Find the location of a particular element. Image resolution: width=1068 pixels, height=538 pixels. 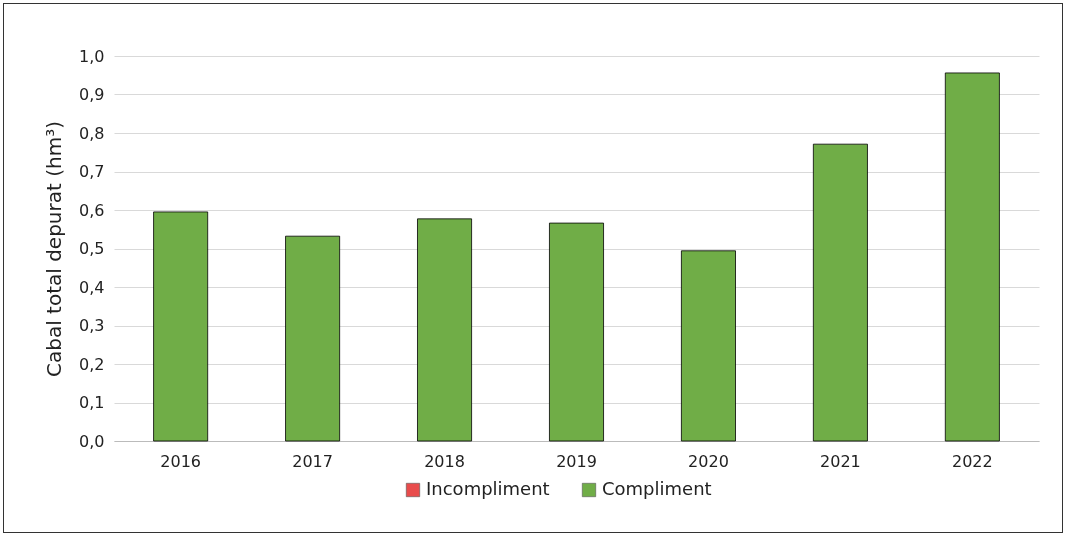

y-tick-label: 0,0 is located at coordinates (92, 441).